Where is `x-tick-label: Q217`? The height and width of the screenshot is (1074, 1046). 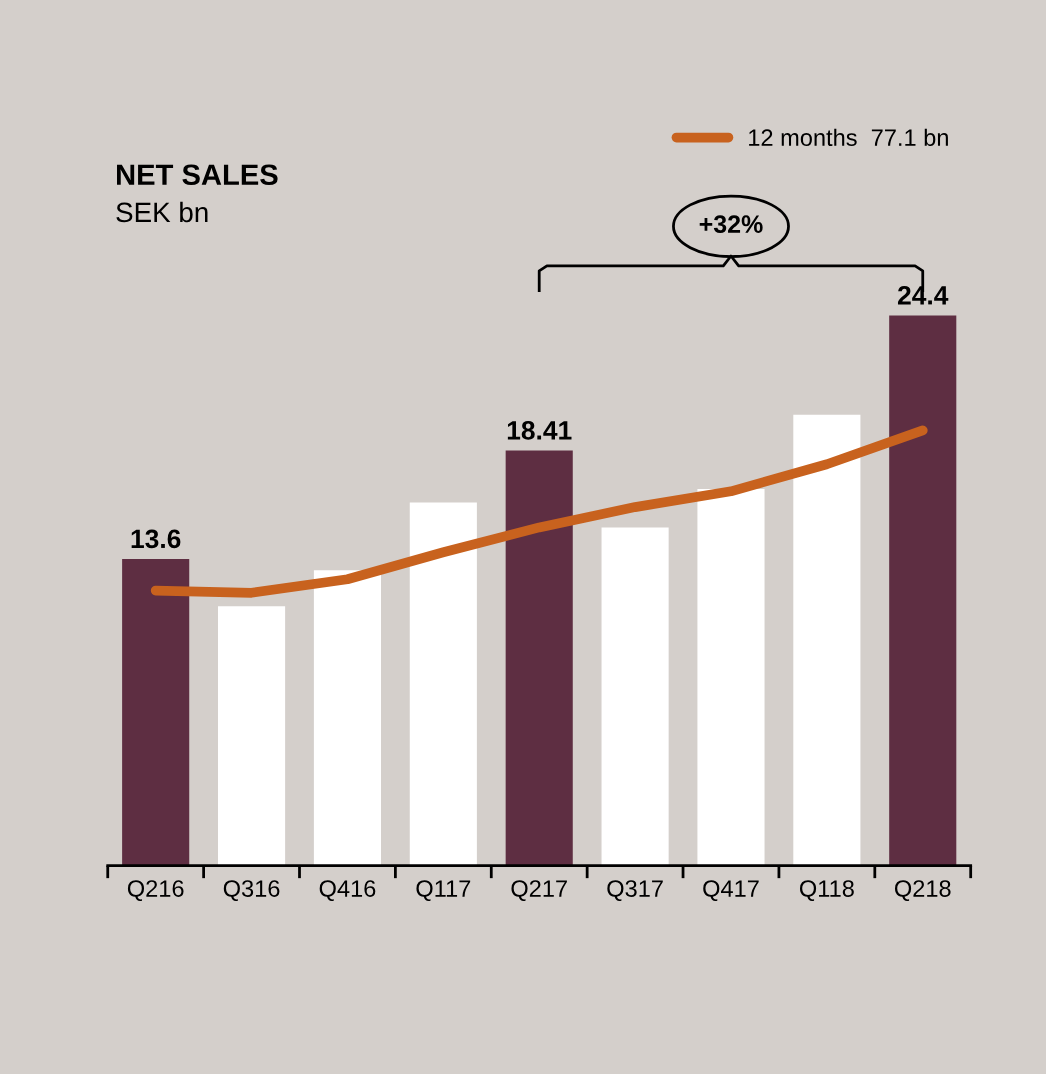 x-tick-label: Q217 is located at coordinates (539, 891).